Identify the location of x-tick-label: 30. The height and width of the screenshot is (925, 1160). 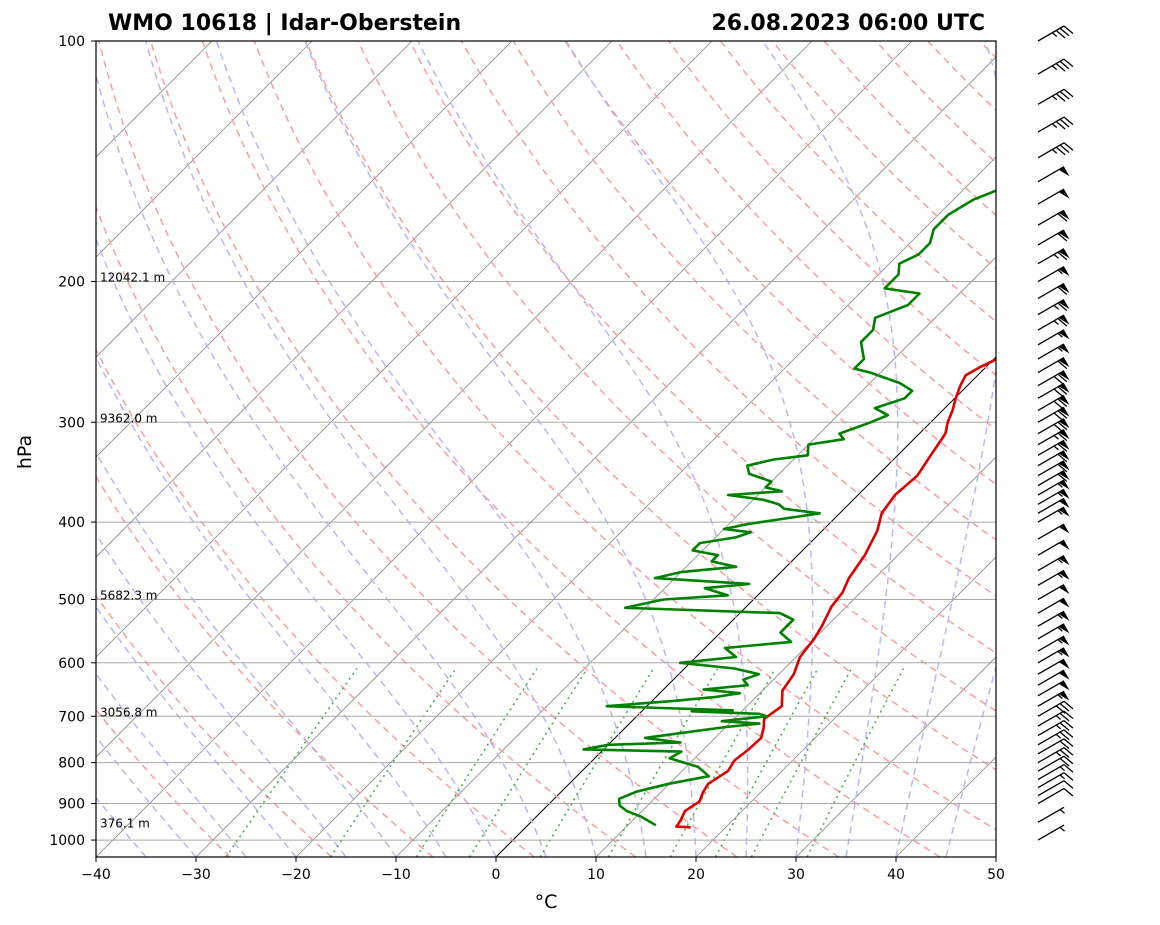
(796, 875).